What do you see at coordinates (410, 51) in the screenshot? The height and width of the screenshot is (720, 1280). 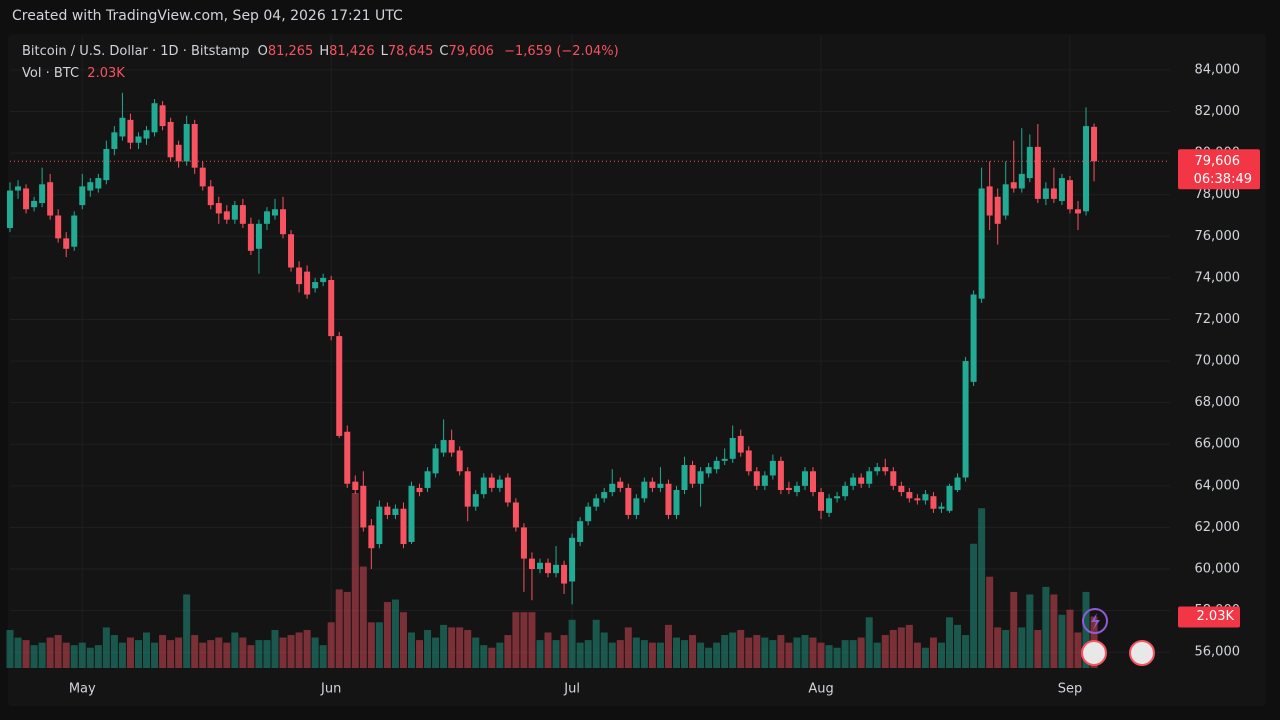 I see `ohlc-value: 78,645` at bounding box center [410, 51].